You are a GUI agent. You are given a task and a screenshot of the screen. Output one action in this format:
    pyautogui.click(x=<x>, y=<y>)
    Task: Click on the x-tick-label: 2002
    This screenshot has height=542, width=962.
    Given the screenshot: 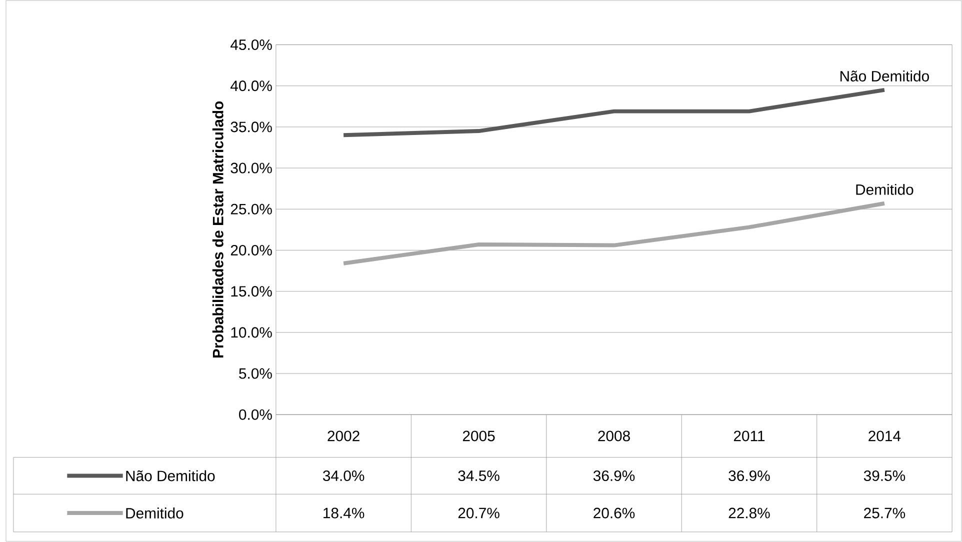 What is the action you would take?
    pyautogui.click(x=344, y=436)
    